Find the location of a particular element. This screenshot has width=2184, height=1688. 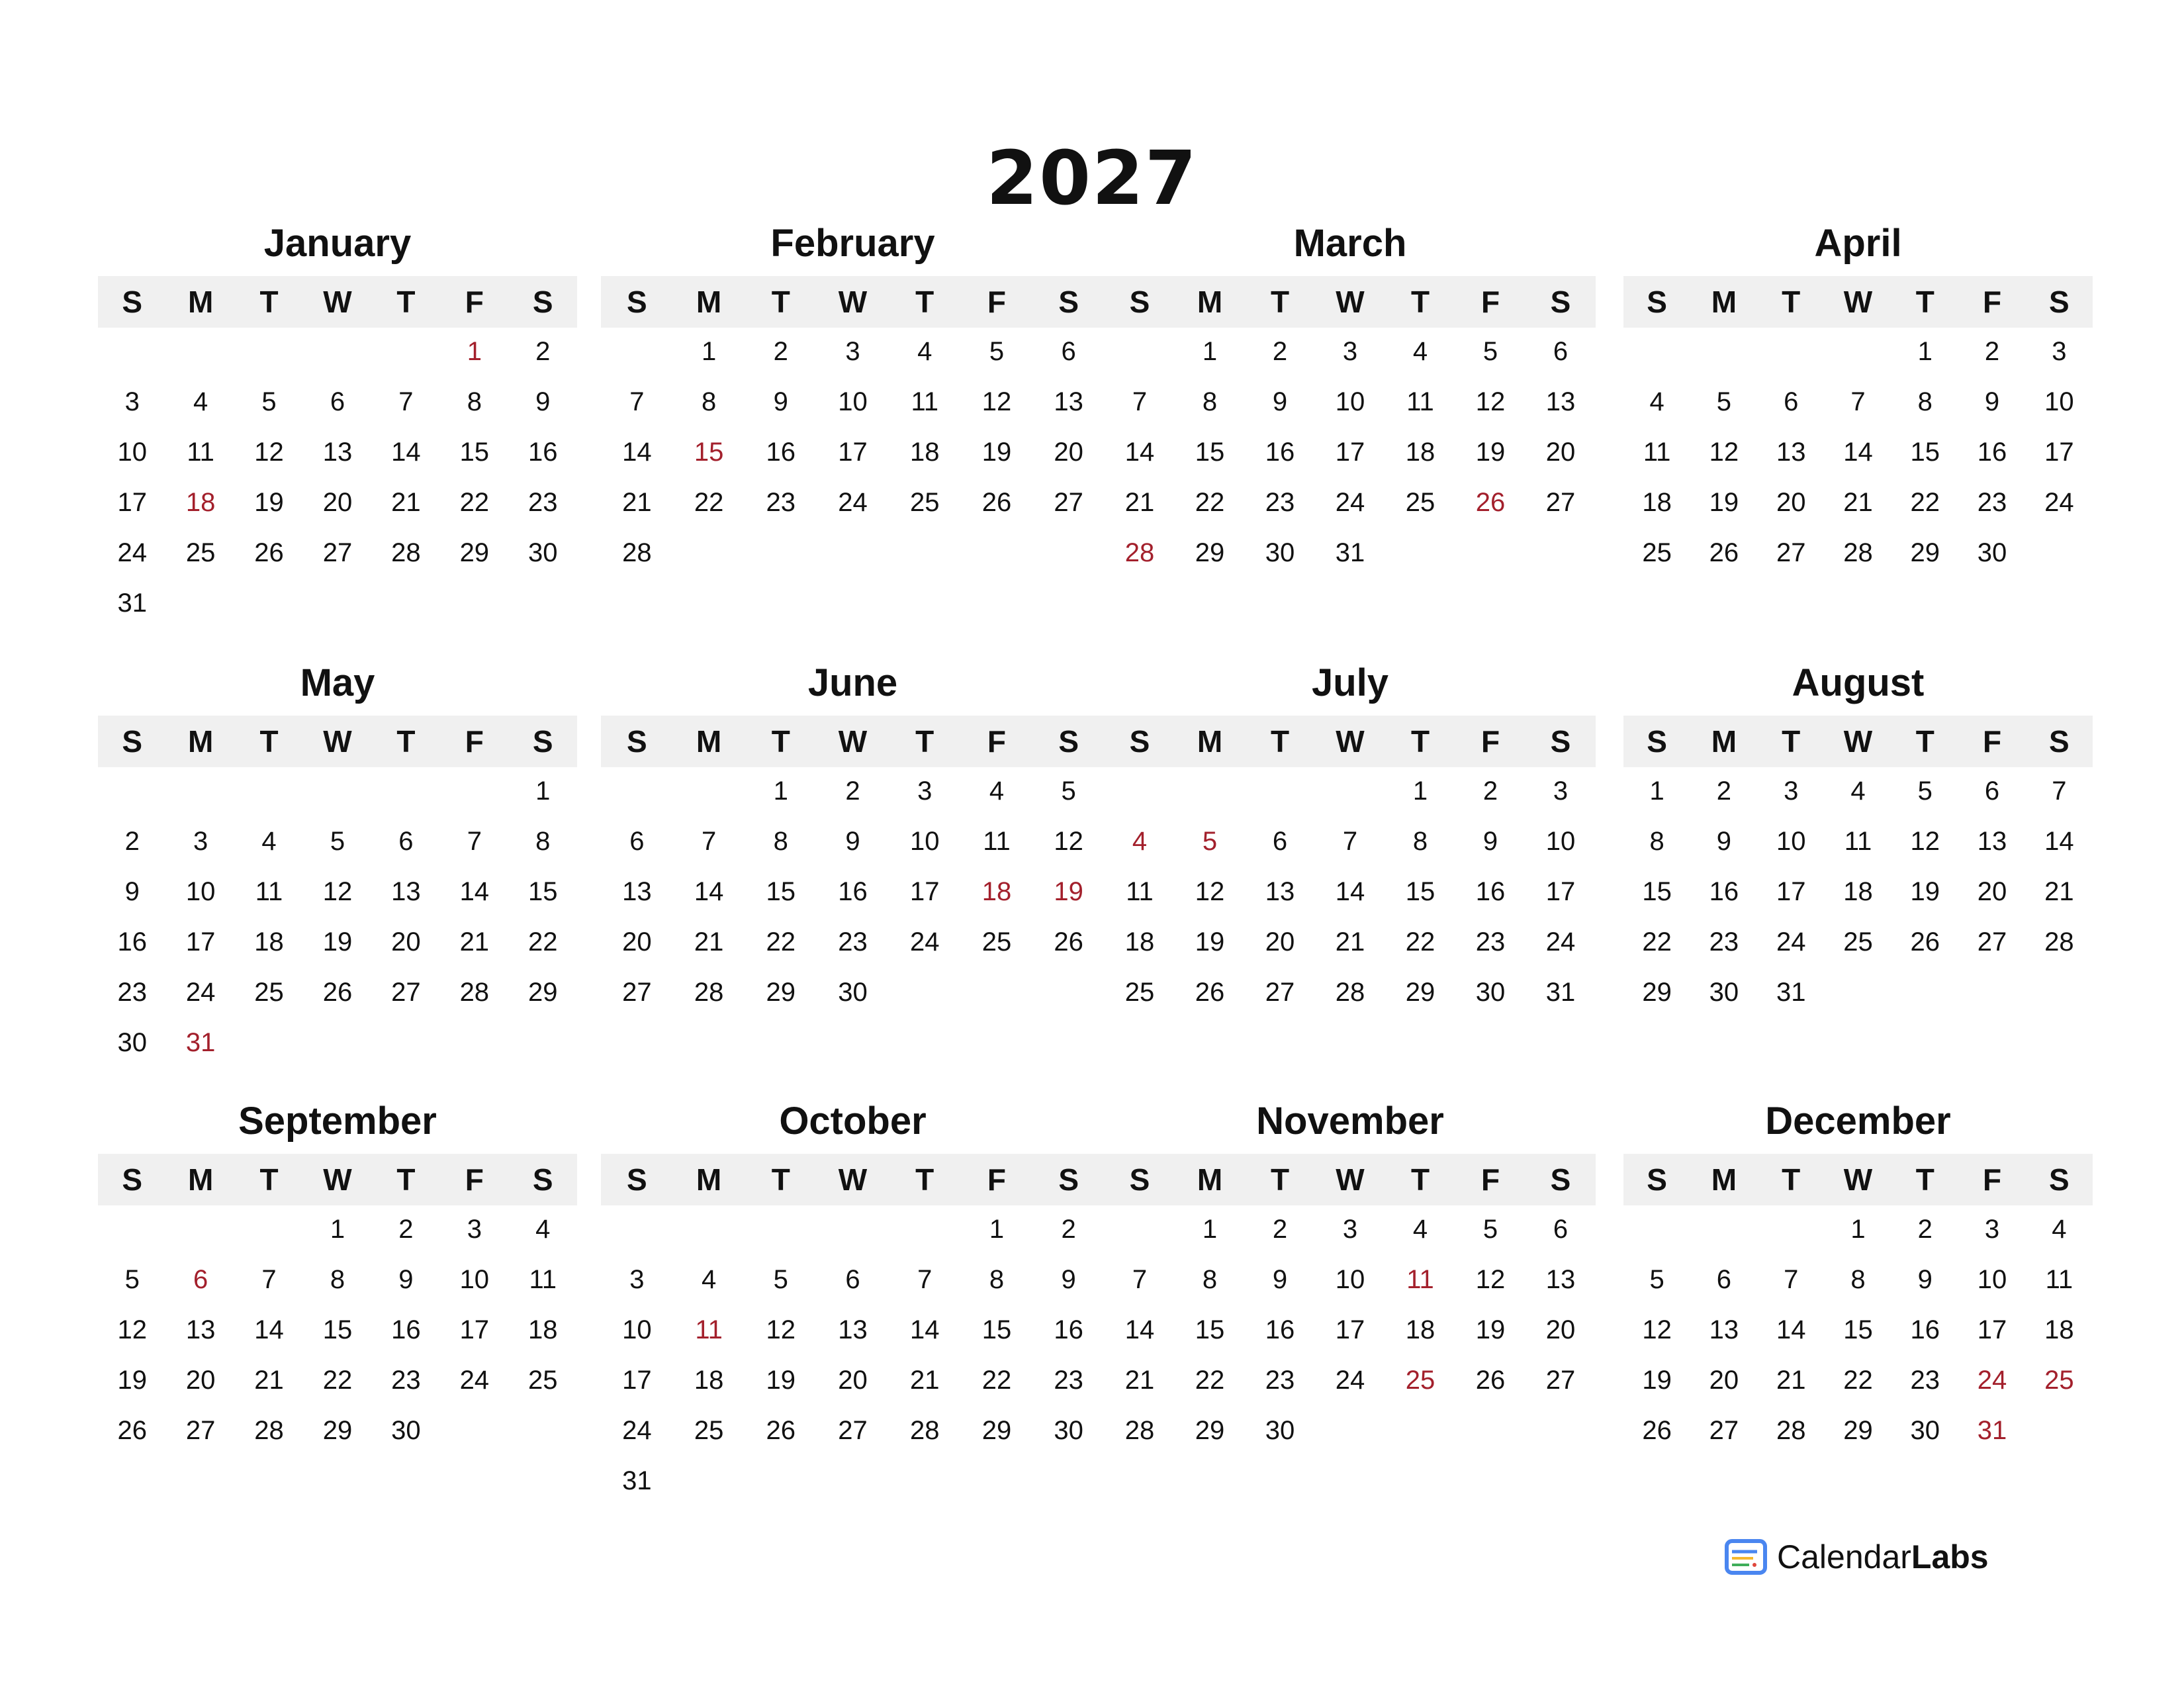

day-cell: 27 is located at coordinates (1561, 502).